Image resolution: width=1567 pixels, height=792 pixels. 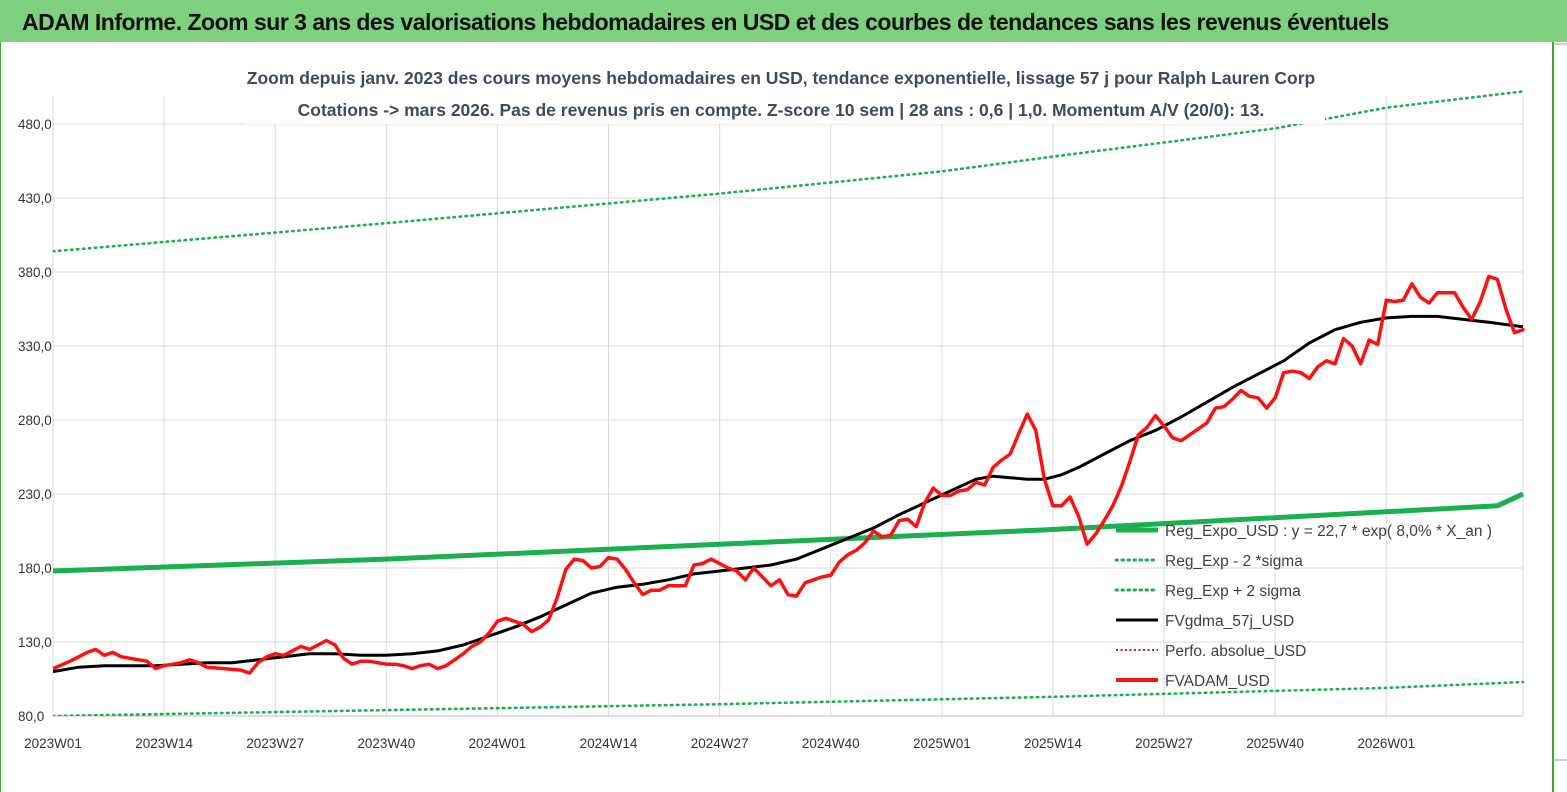 I want to click on legend-item-perfo: Perfo. absolue_USD, so click(x=1211, y=651).